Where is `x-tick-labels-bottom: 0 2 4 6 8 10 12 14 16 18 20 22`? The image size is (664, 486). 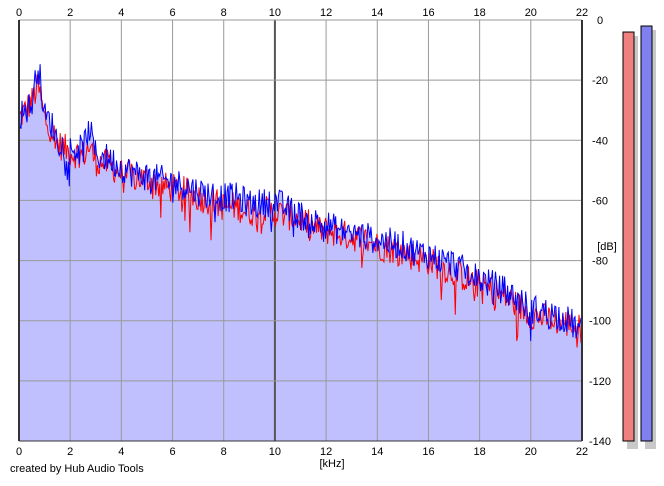 x-tick-labels-bottom: 0 2 4 6 8 10 12 14 16 18 20 22 is located at coordinates (302, 452).